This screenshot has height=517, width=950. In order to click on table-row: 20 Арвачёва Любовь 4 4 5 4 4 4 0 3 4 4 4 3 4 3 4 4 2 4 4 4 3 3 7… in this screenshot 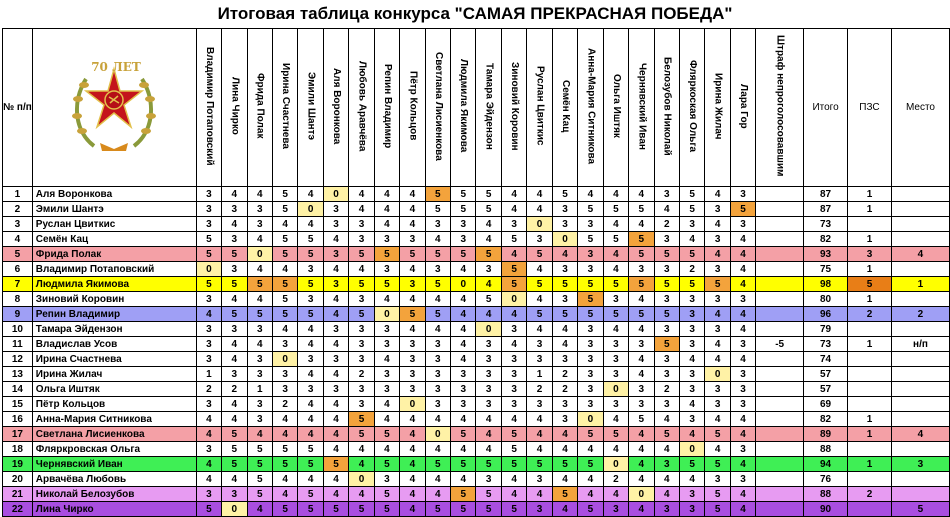, I will do `click(476, 479)`.